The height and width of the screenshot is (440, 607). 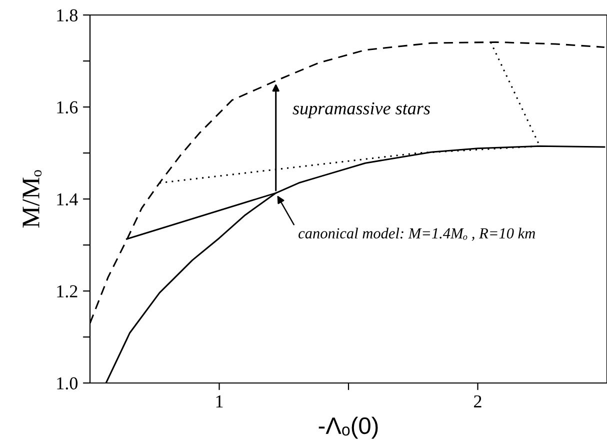 What do you see at coordinates (32, 199) in the screenshot?
I see `y-axis-title: M/Mₒ` at bounding box center [32, 199].